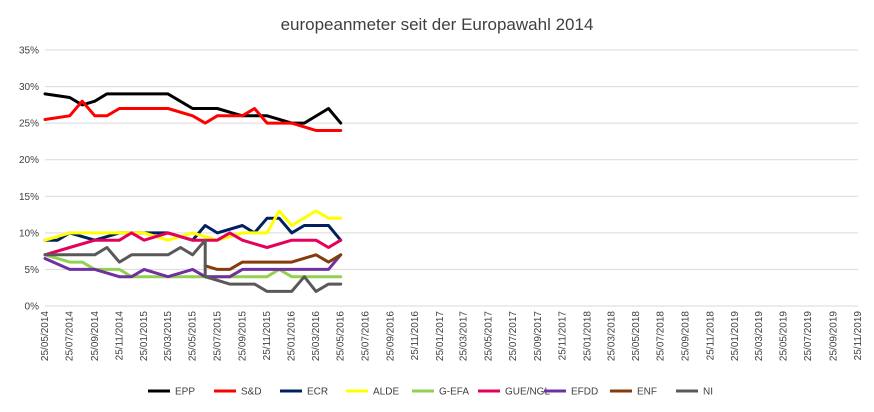 Image resolution: width=874 pixels, height=412 pixels. Describe the element at coordinates (386, 392) in the screenshot. I see `legend-label-alde: ALDE` at that location.